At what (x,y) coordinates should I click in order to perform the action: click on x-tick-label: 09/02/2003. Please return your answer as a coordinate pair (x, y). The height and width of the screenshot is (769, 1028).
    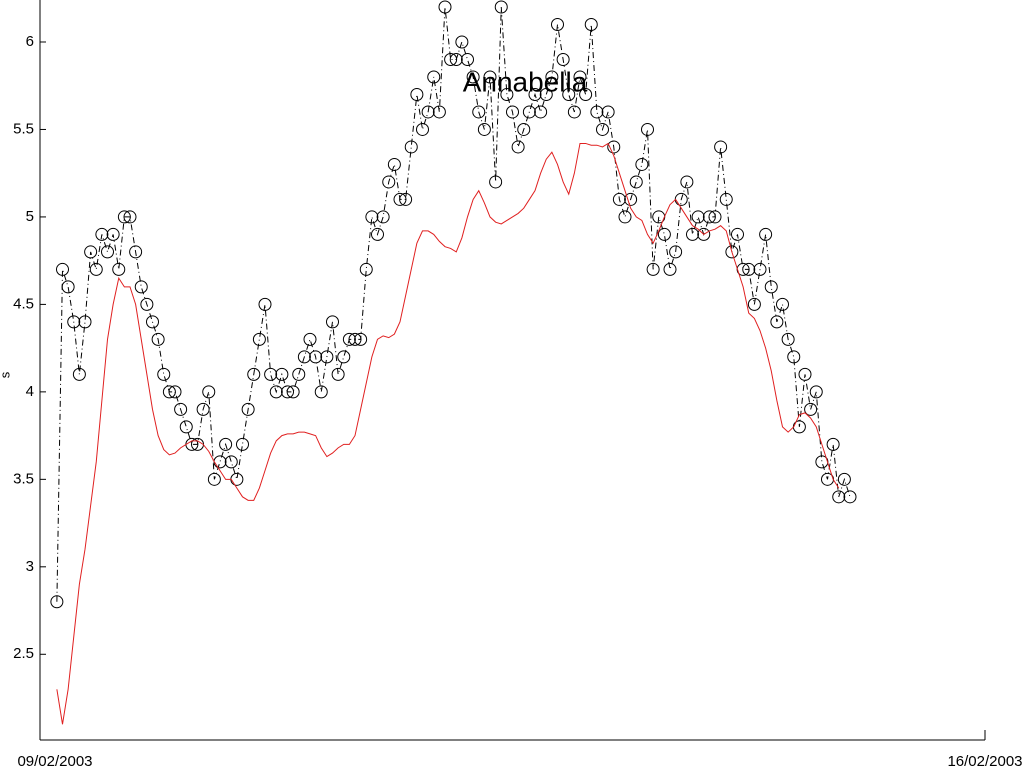
    Looking at the image, I should click on (54, 761).